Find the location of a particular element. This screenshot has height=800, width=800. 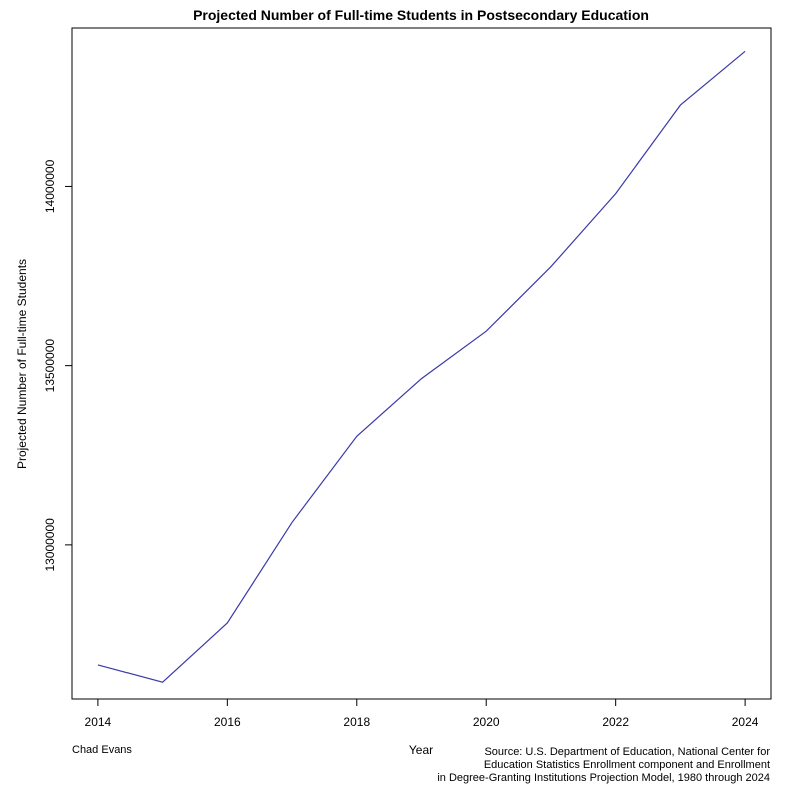

y-tick-label: 14000000 is located at coordinates (50, 186).